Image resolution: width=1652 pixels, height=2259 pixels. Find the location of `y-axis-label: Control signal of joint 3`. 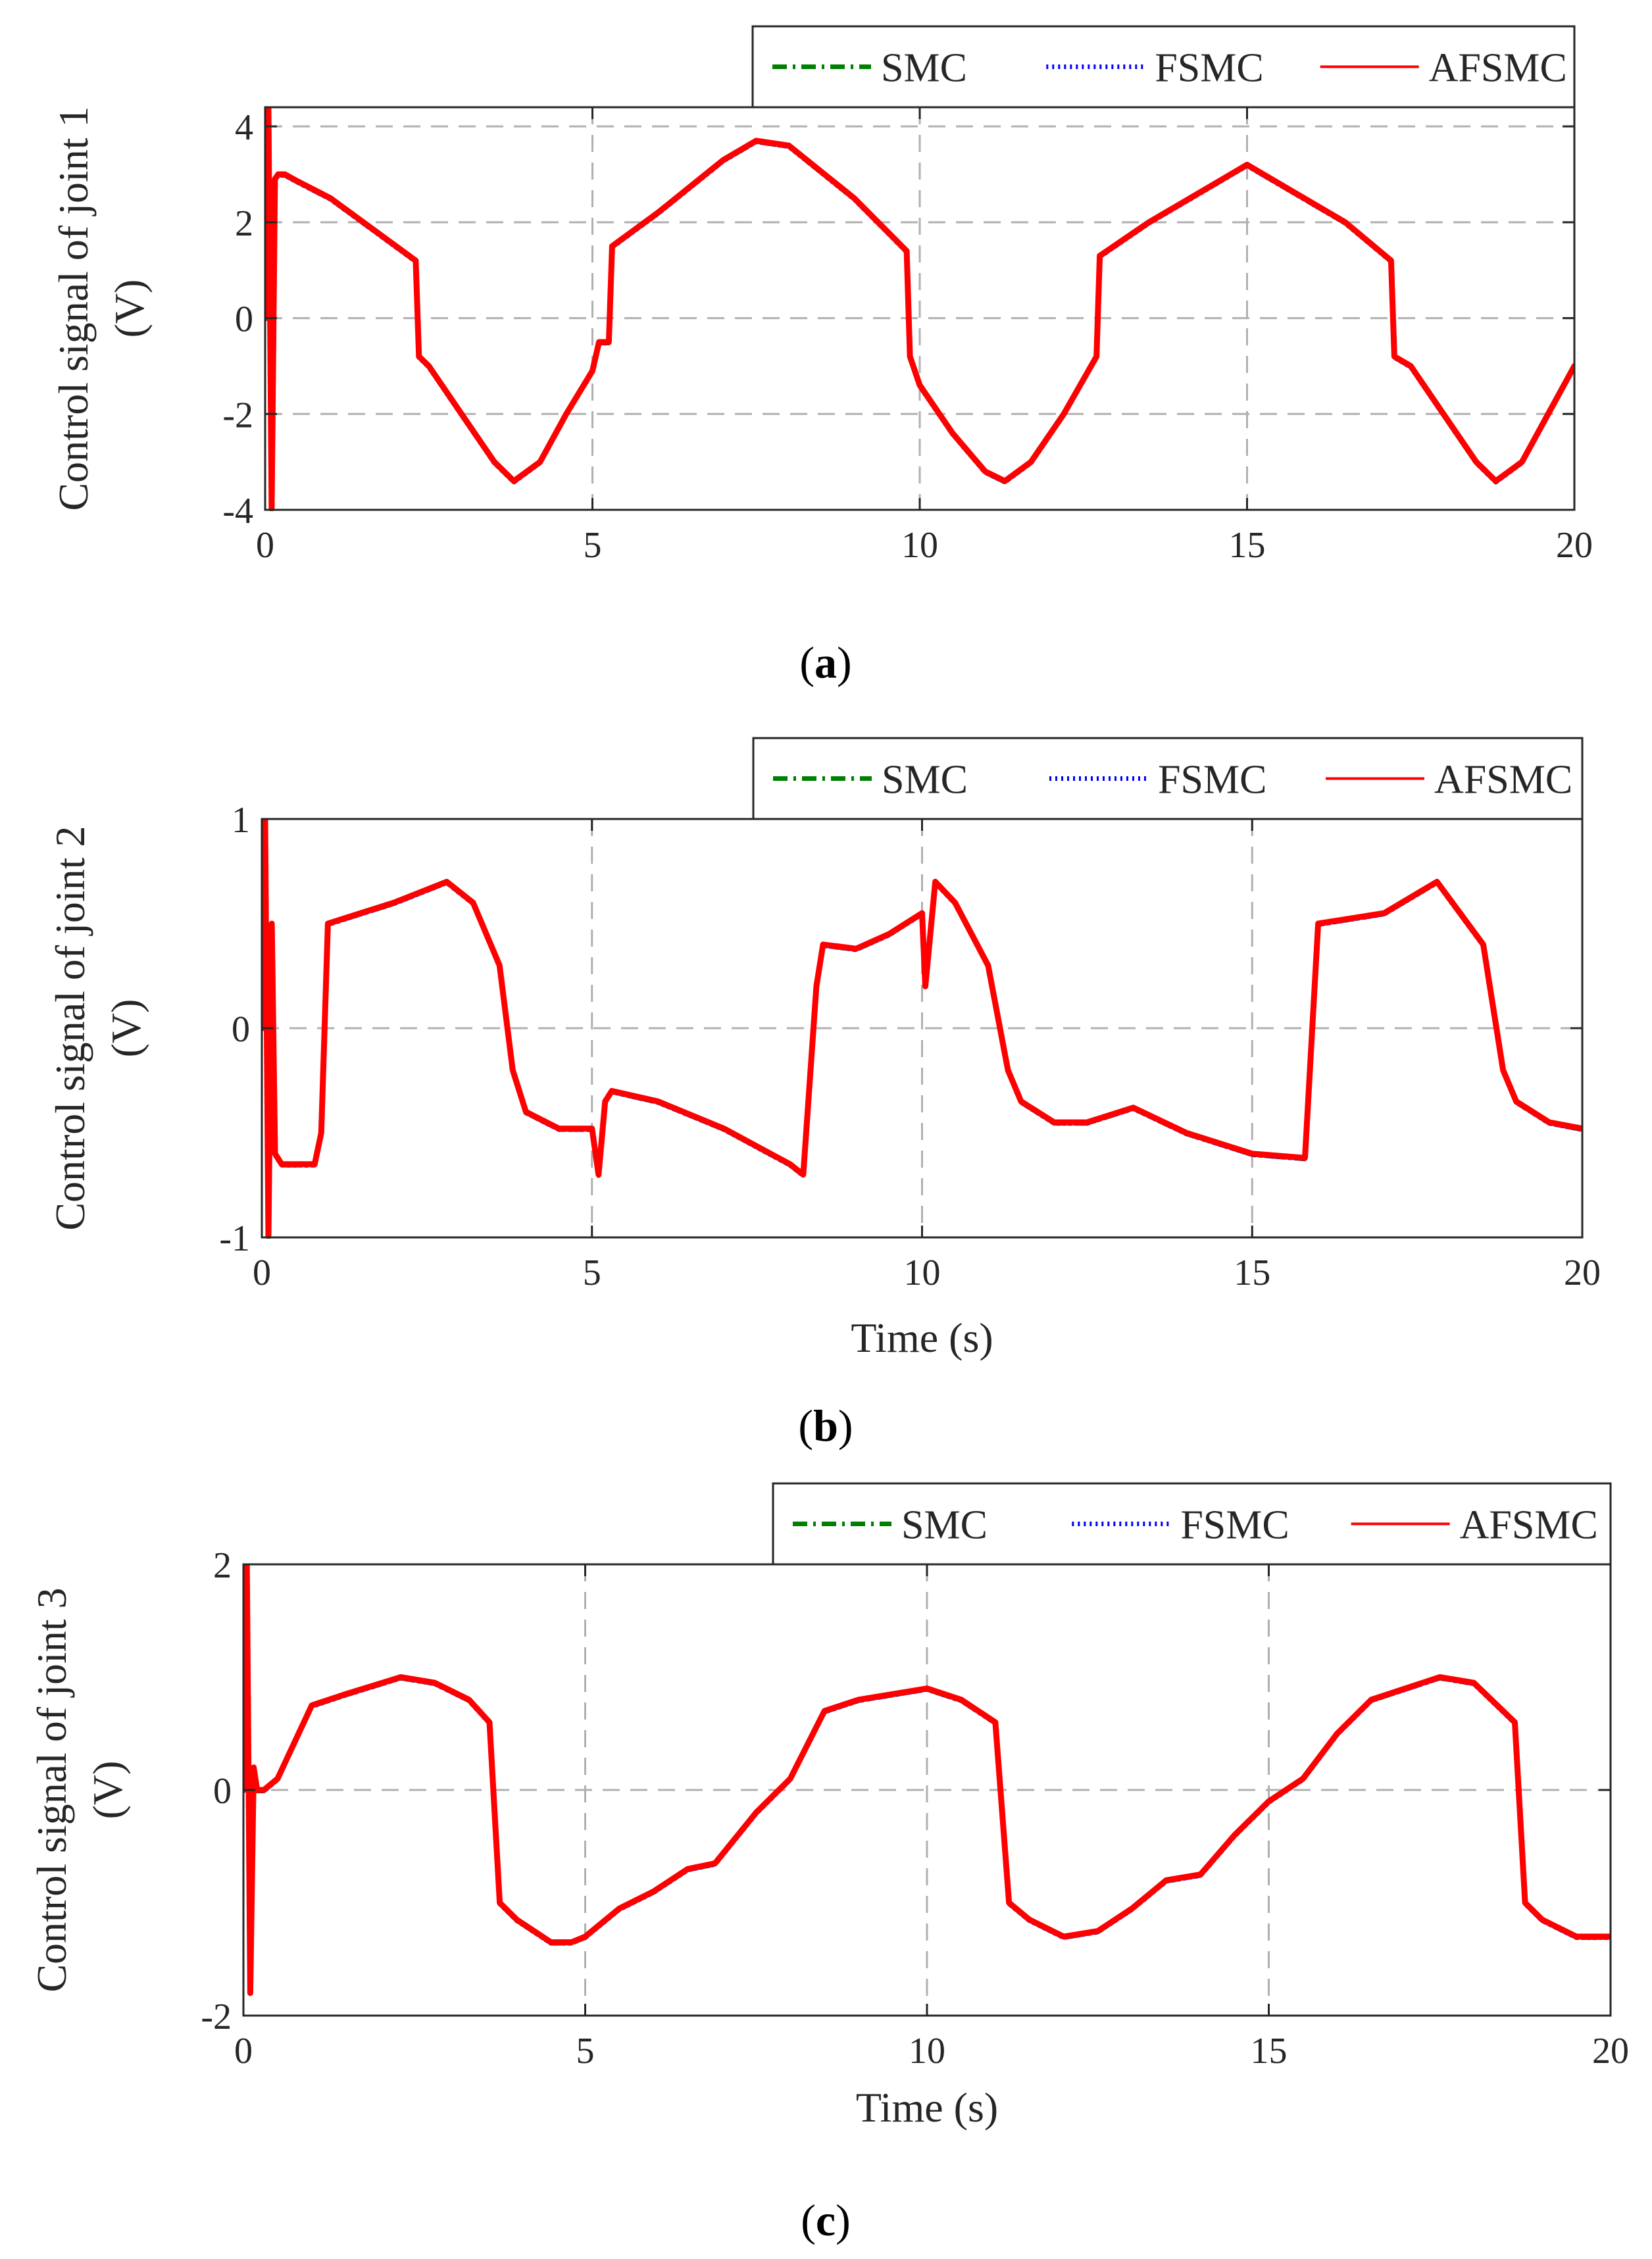

y-axis-label: Control signal of joint 3 is located at coordinates (52, 1789).